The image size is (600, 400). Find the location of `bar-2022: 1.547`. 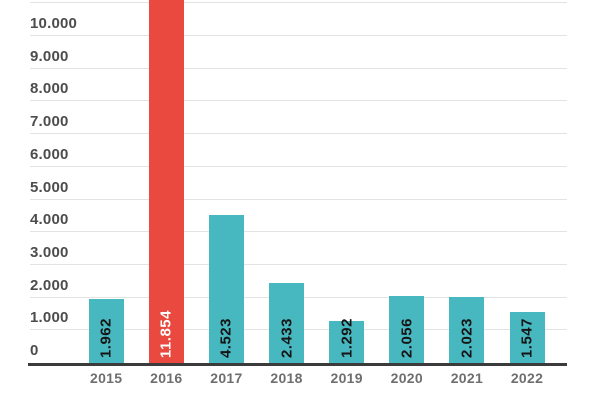

bar-2022: 1.547 is located at coordinates (527, 337).